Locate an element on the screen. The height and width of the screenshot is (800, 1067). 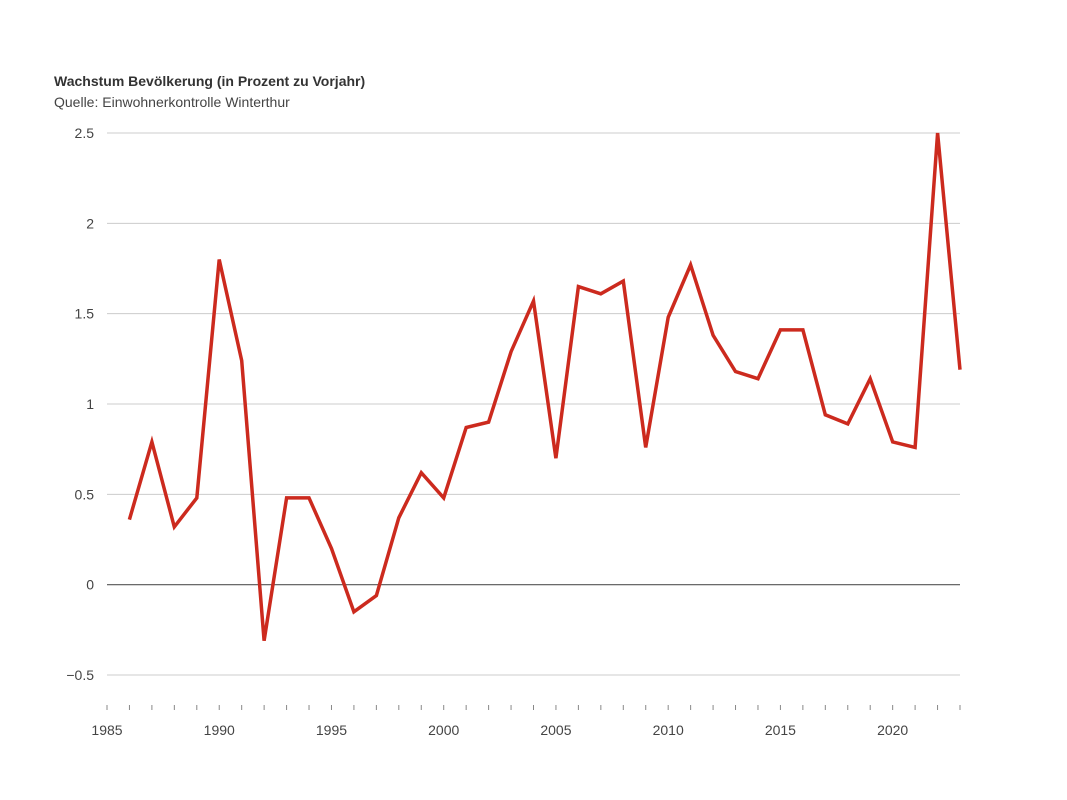
x-tick-label: 1985 is located at coordinates (106, 730).